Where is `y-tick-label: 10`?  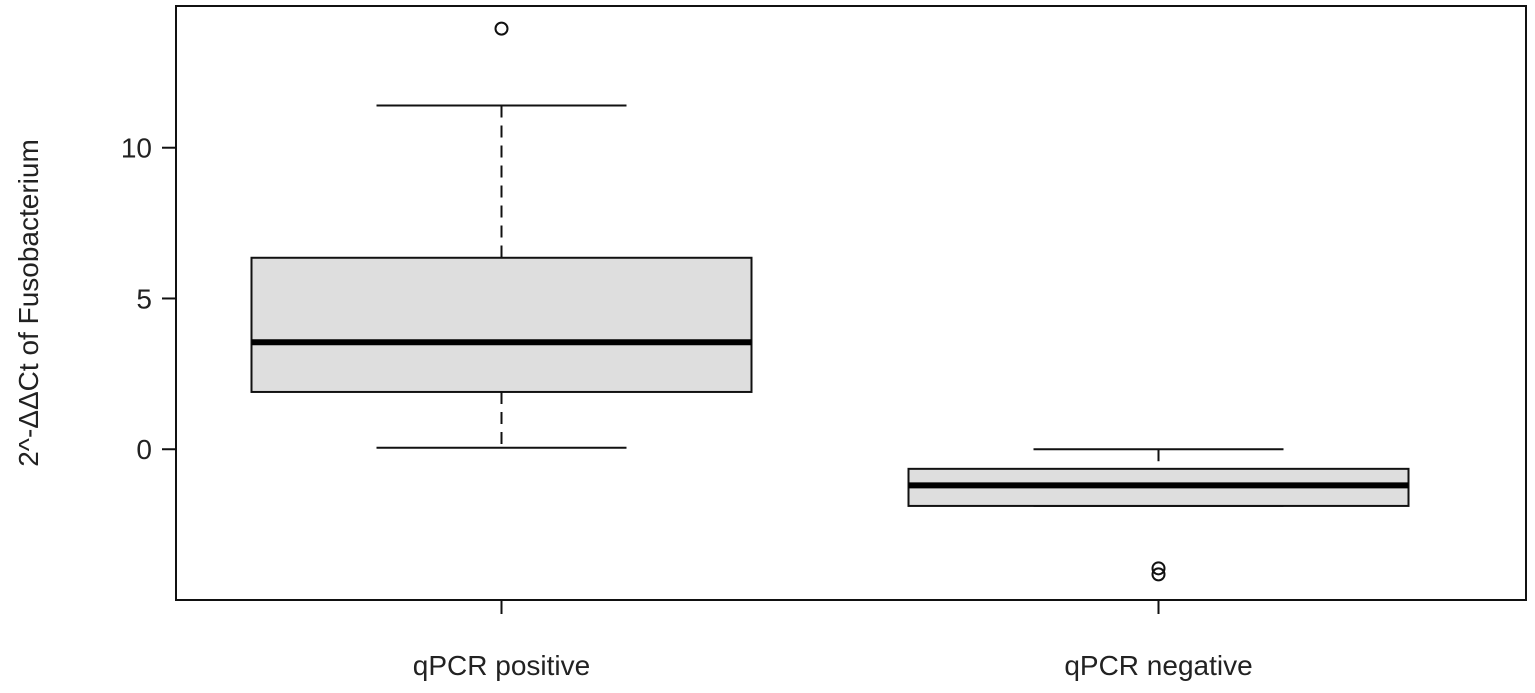
y-tick-label: 10 is located at coordinates (136, 148).